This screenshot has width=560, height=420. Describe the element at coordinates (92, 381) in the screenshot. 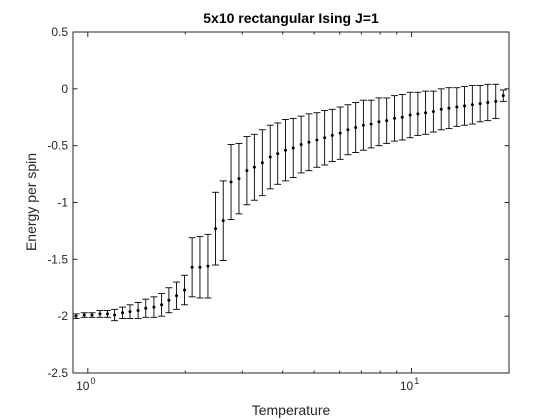

I see `x-tick-label-exponent: 0` at that location.